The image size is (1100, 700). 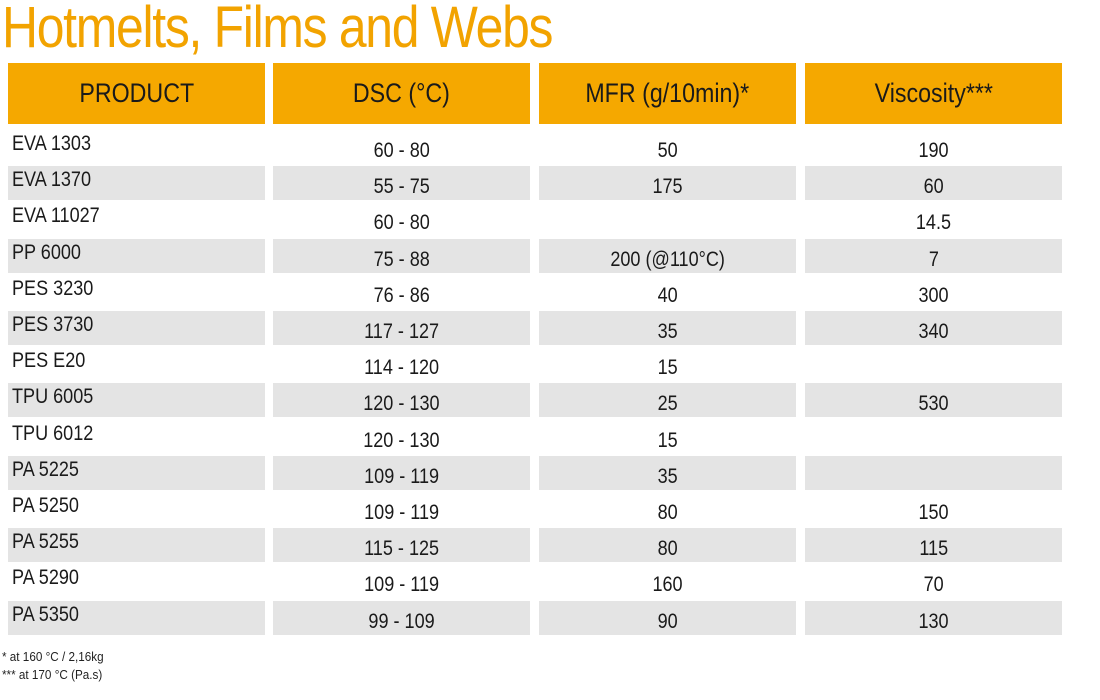 I want to click on header-product: PRODUCT, so click(x=136, y=93).